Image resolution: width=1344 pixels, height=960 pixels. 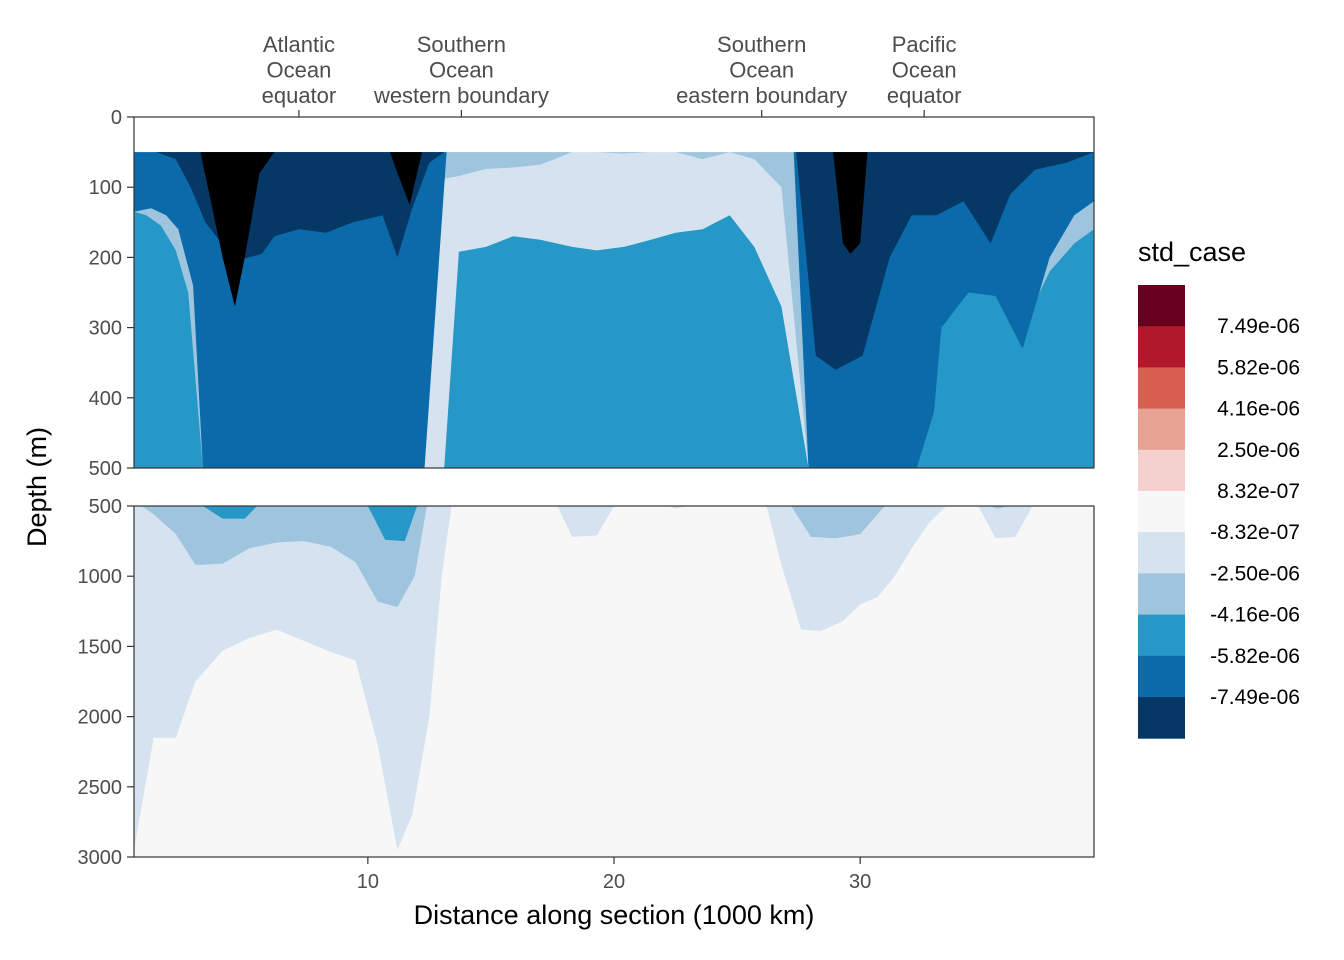 What do you see at coordinates (105, 188) in the screenshot?
I see `y-tick-label: 100` at bounding box center [105, 188].